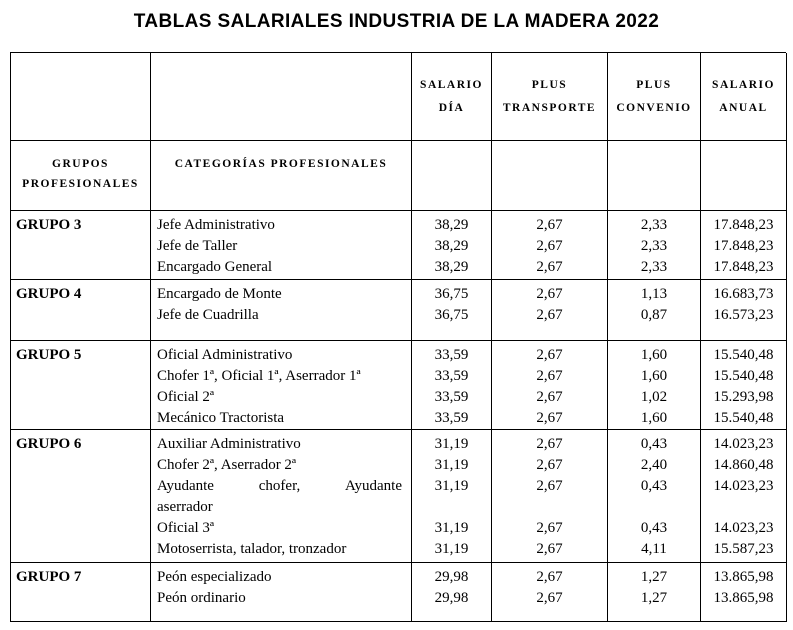 The image size is (793, 630). I want to click on category-value: Peón ordinario, so click(201, 598).